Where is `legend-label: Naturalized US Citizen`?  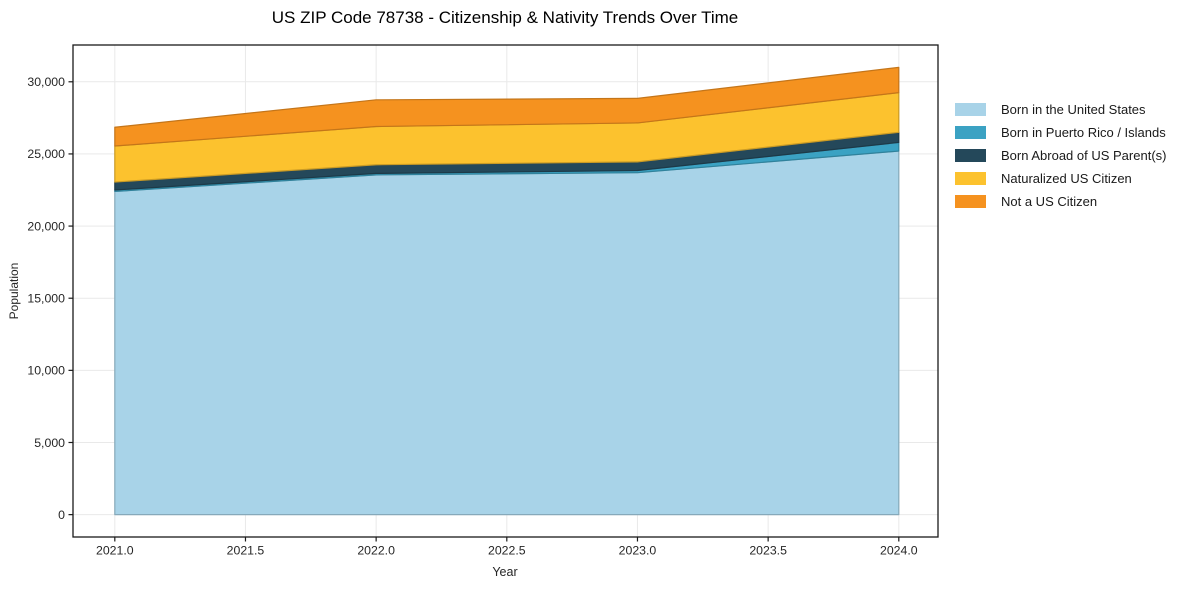 legend-label: Naturalized US Citizen is located at coordinates (1066, 178).